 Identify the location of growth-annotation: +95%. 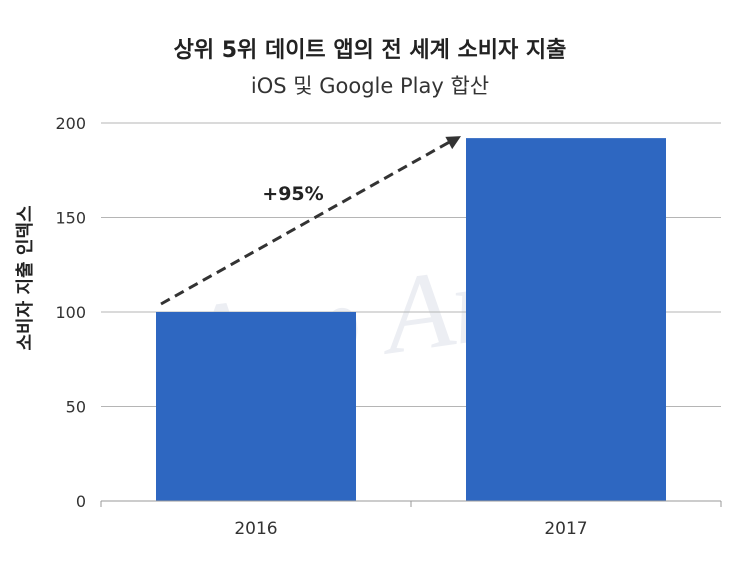
(310, 221).